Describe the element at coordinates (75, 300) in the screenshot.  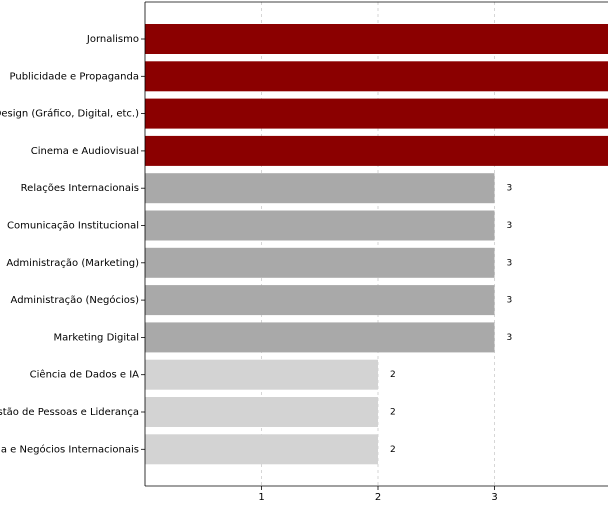
I see `y-tick-label: Administração (Negócios)` at that location.